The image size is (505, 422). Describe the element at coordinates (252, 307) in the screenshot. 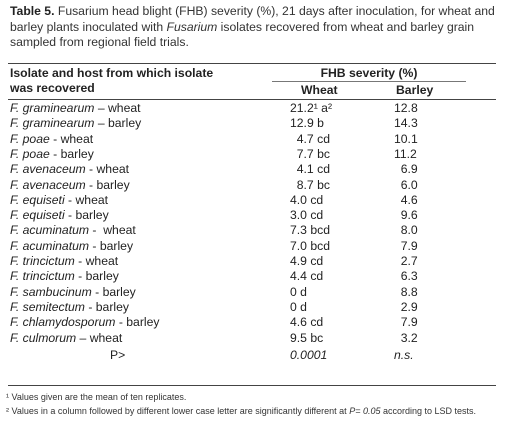

I see `table-row: F. semitectum - barley 0 d 2.9` at that location.